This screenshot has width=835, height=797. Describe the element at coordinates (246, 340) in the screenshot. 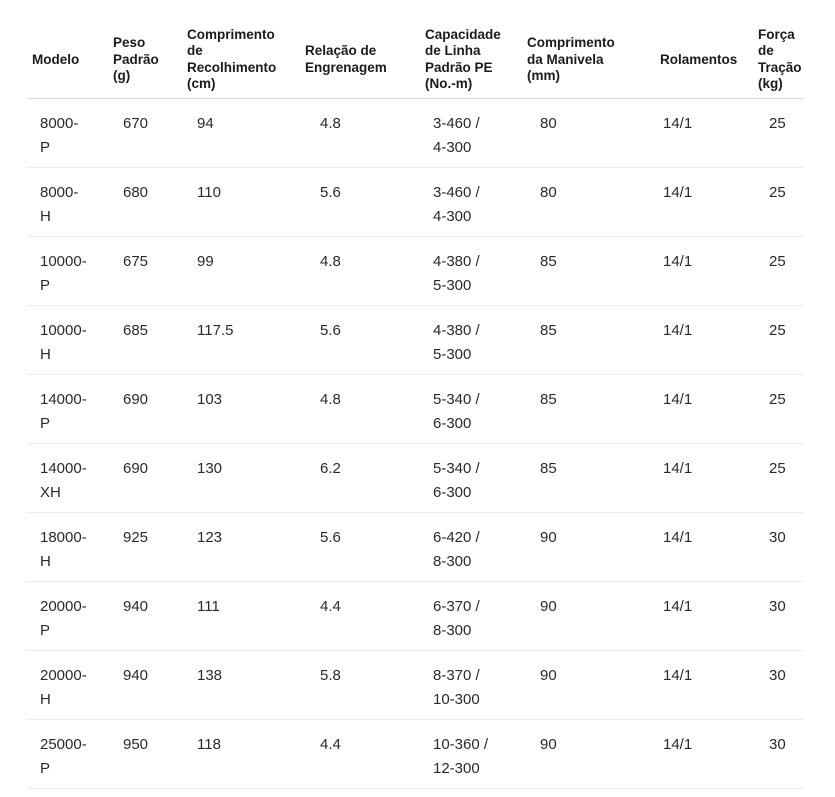

I see `cell-recolhimento: 117.5` at that location.